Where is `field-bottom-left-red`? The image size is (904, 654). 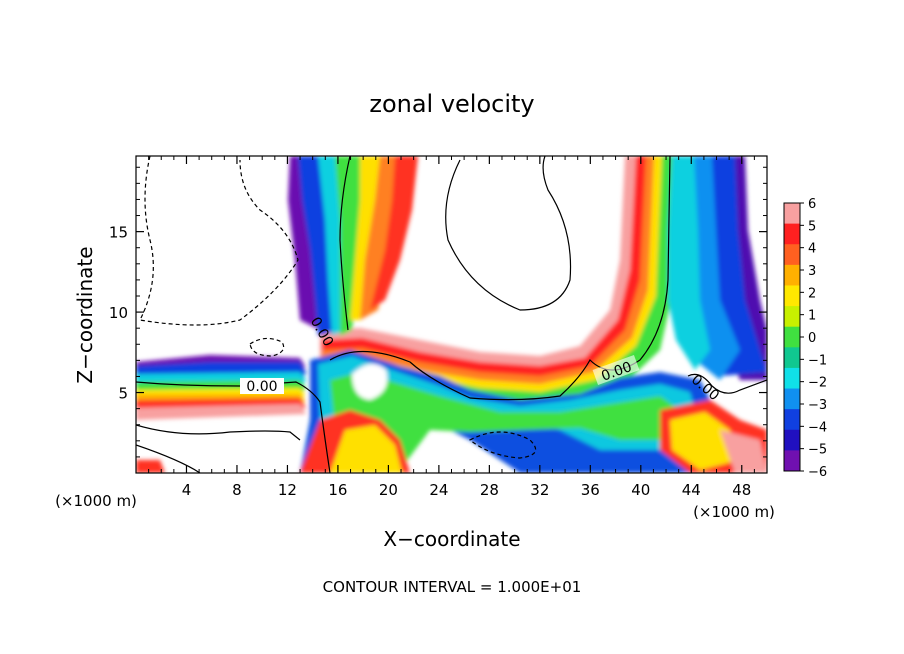
field-bottom-left-red is located at coordinates (150, 466).